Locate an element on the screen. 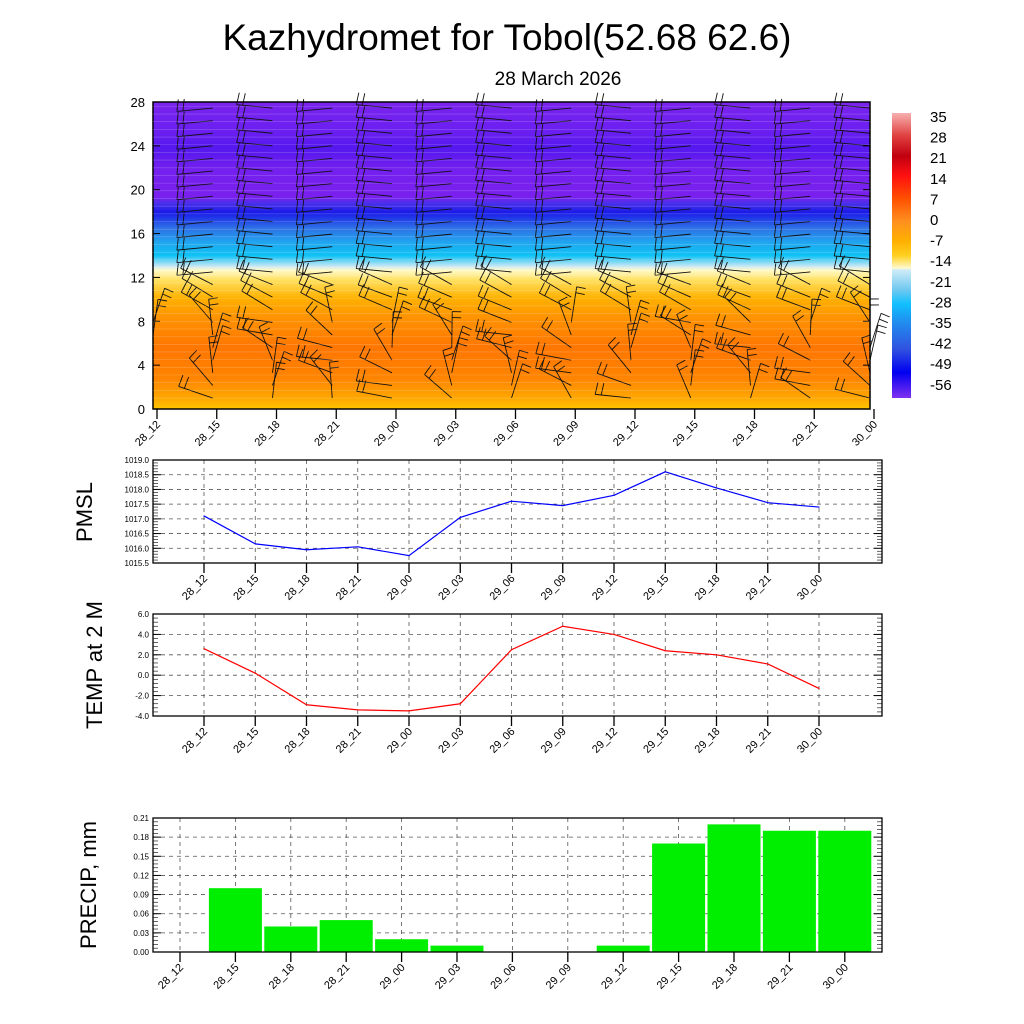  colorbar-label: -56 is located at coordinates (941, 385).